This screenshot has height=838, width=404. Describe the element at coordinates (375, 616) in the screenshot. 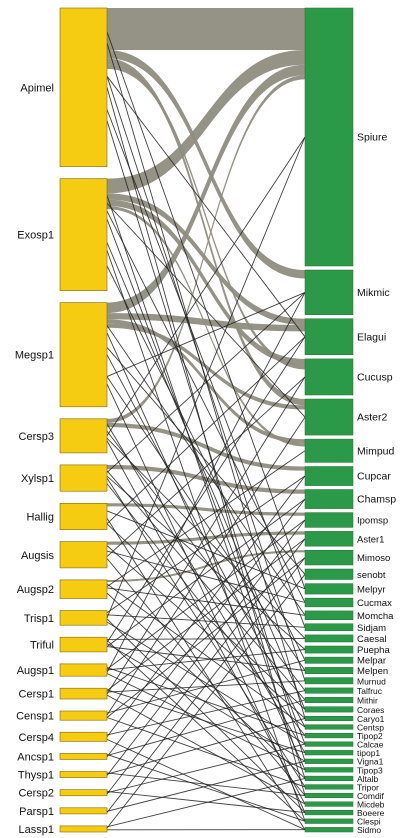

I see `right-node-label: Momcha` at that location.